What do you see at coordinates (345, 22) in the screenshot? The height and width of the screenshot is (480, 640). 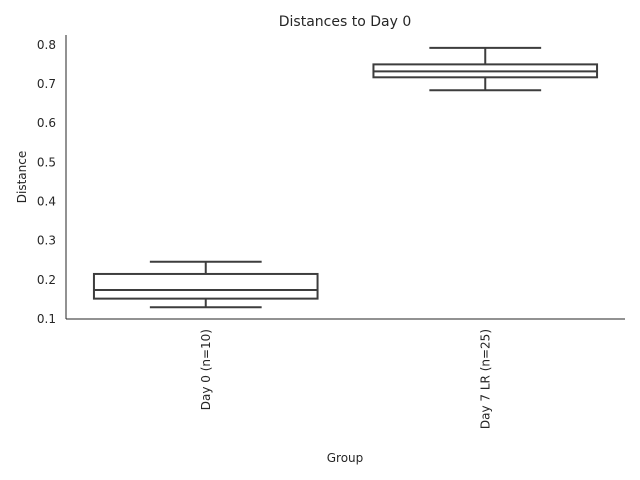 I see `chart-title: Distances to Day 0` at bounding box center [345, 22].